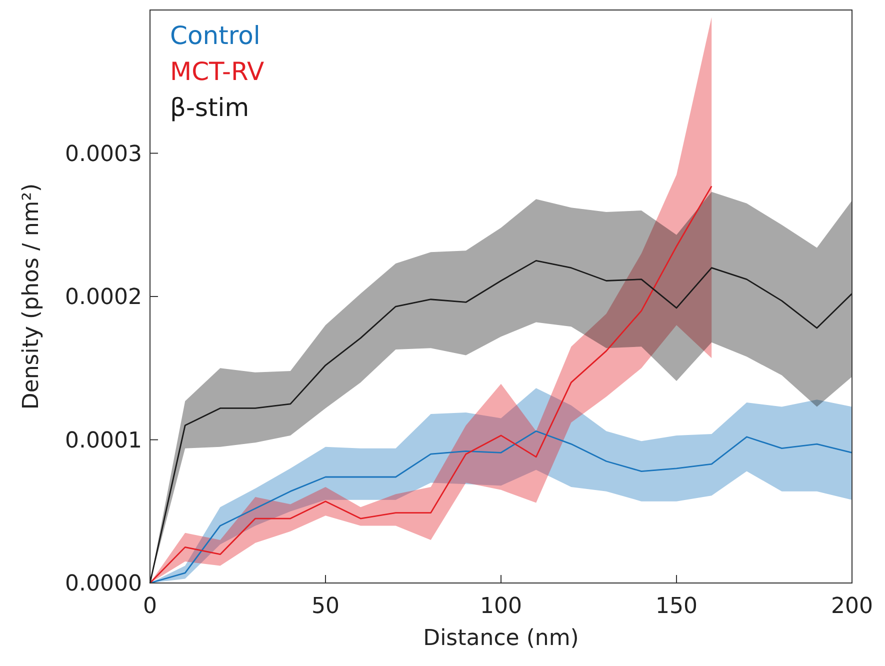  What do you see at coordinates (103, 297) in the screenshot?
I see `y-tick-label: 0.0002` at bounding box center [103, 297].